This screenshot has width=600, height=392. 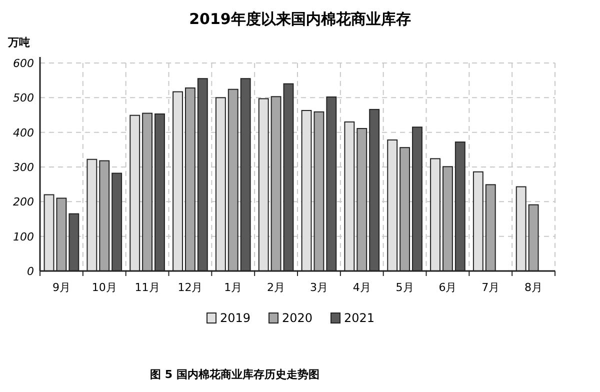 What do you see at coordinates (319, 287) in the screenshot?
I see `x-tick-label: 3月` at bounding box center [319, 287].